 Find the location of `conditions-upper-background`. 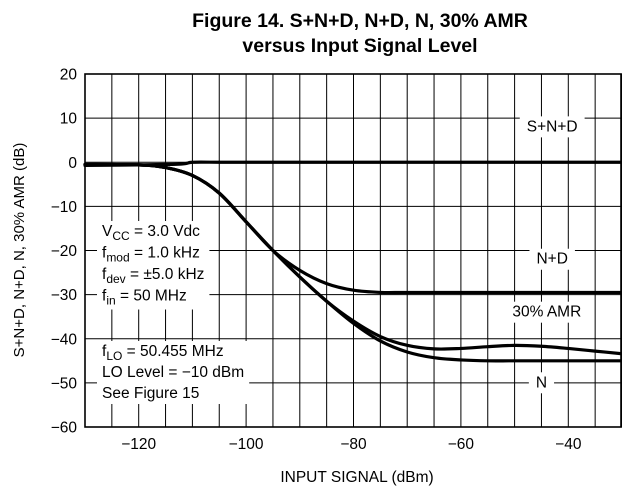

conditions-upper-background is located at coordinates (153, 265).